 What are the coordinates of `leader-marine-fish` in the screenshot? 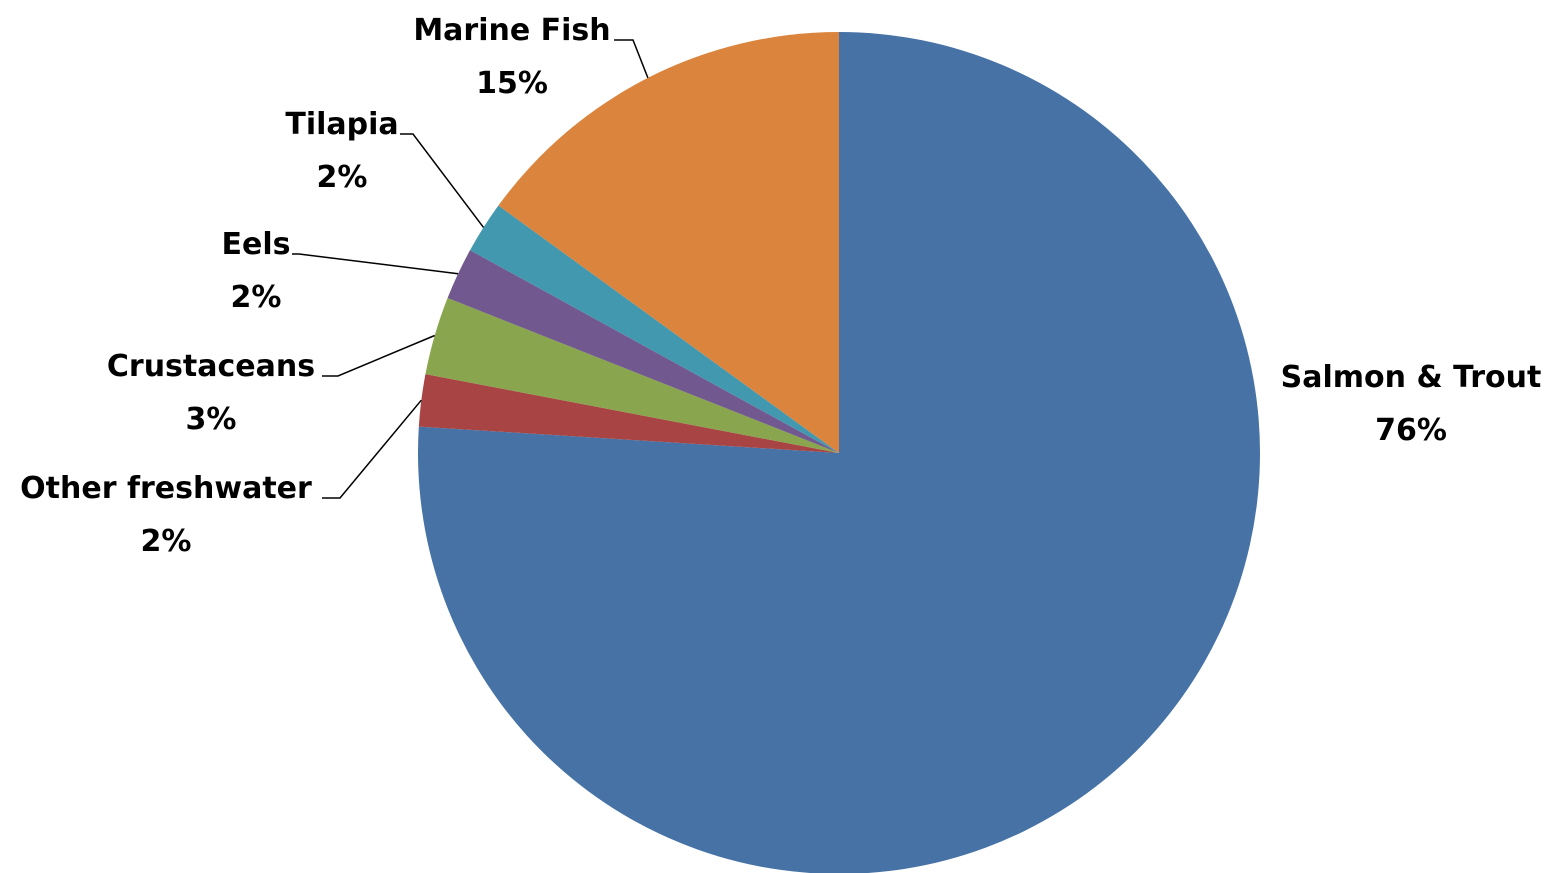 It's located at (631, 59).